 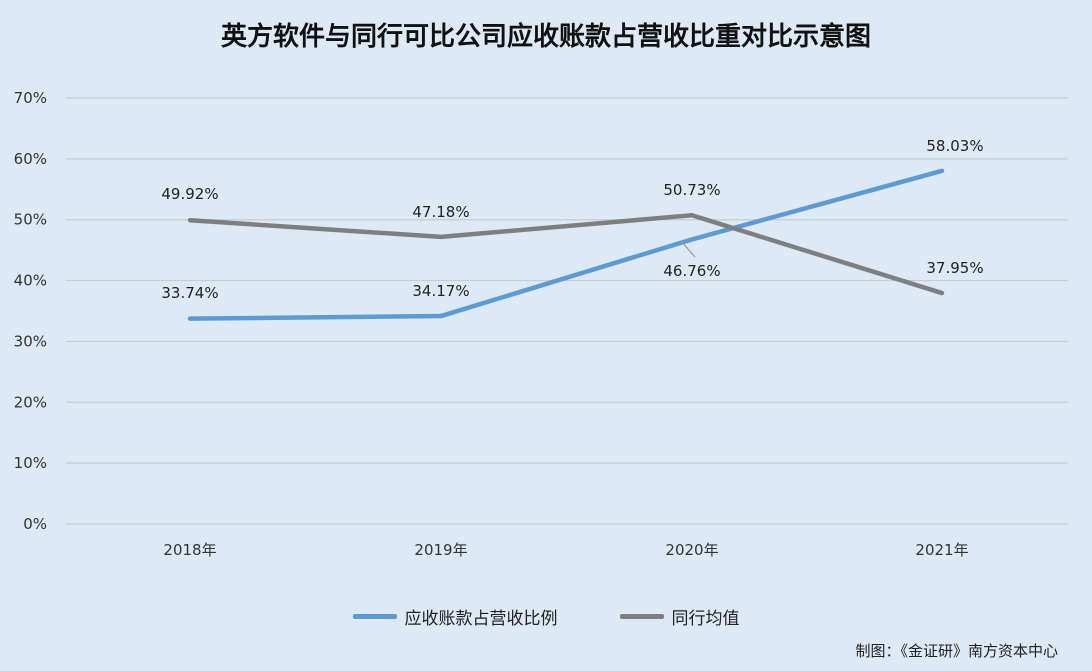 I want to click on data-label-series-a: 34.17%, so click(x=440, y=291).